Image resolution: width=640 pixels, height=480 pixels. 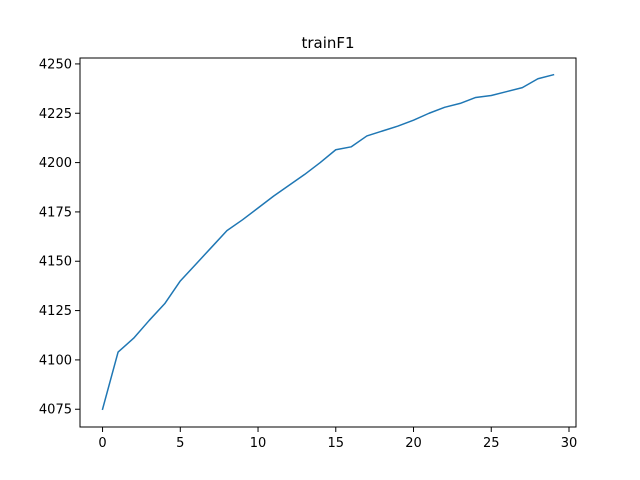 I want to click on y-axis: 4075 4100 4125 4150 4175 4200 4225 4250, so click(x=59, y=237).